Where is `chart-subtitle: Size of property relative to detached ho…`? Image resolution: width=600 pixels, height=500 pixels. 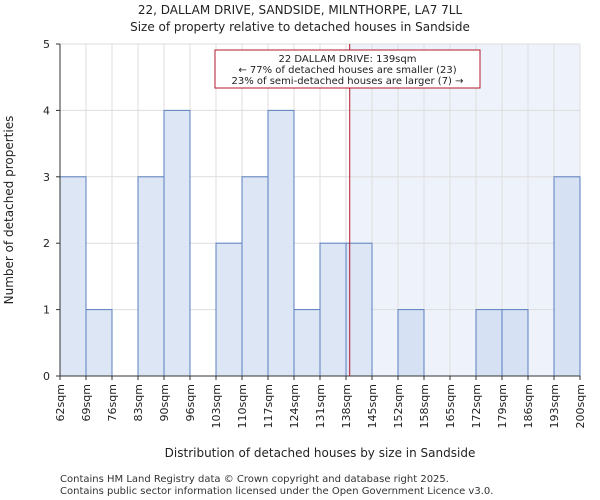 chart-subtitle: Size of property relative to detached ho… is located at coordinates (300, 27).